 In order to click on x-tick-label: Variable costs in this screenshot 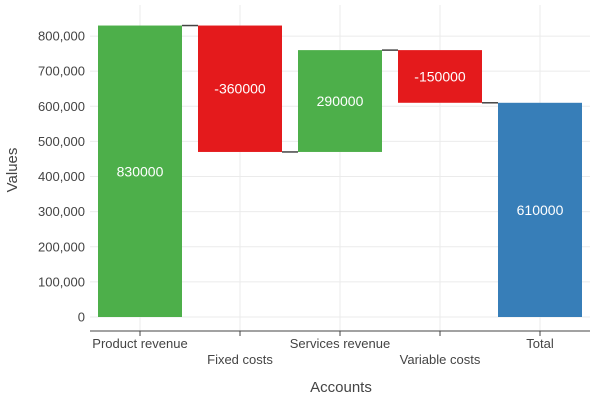, I will do `click(440, 359)`.